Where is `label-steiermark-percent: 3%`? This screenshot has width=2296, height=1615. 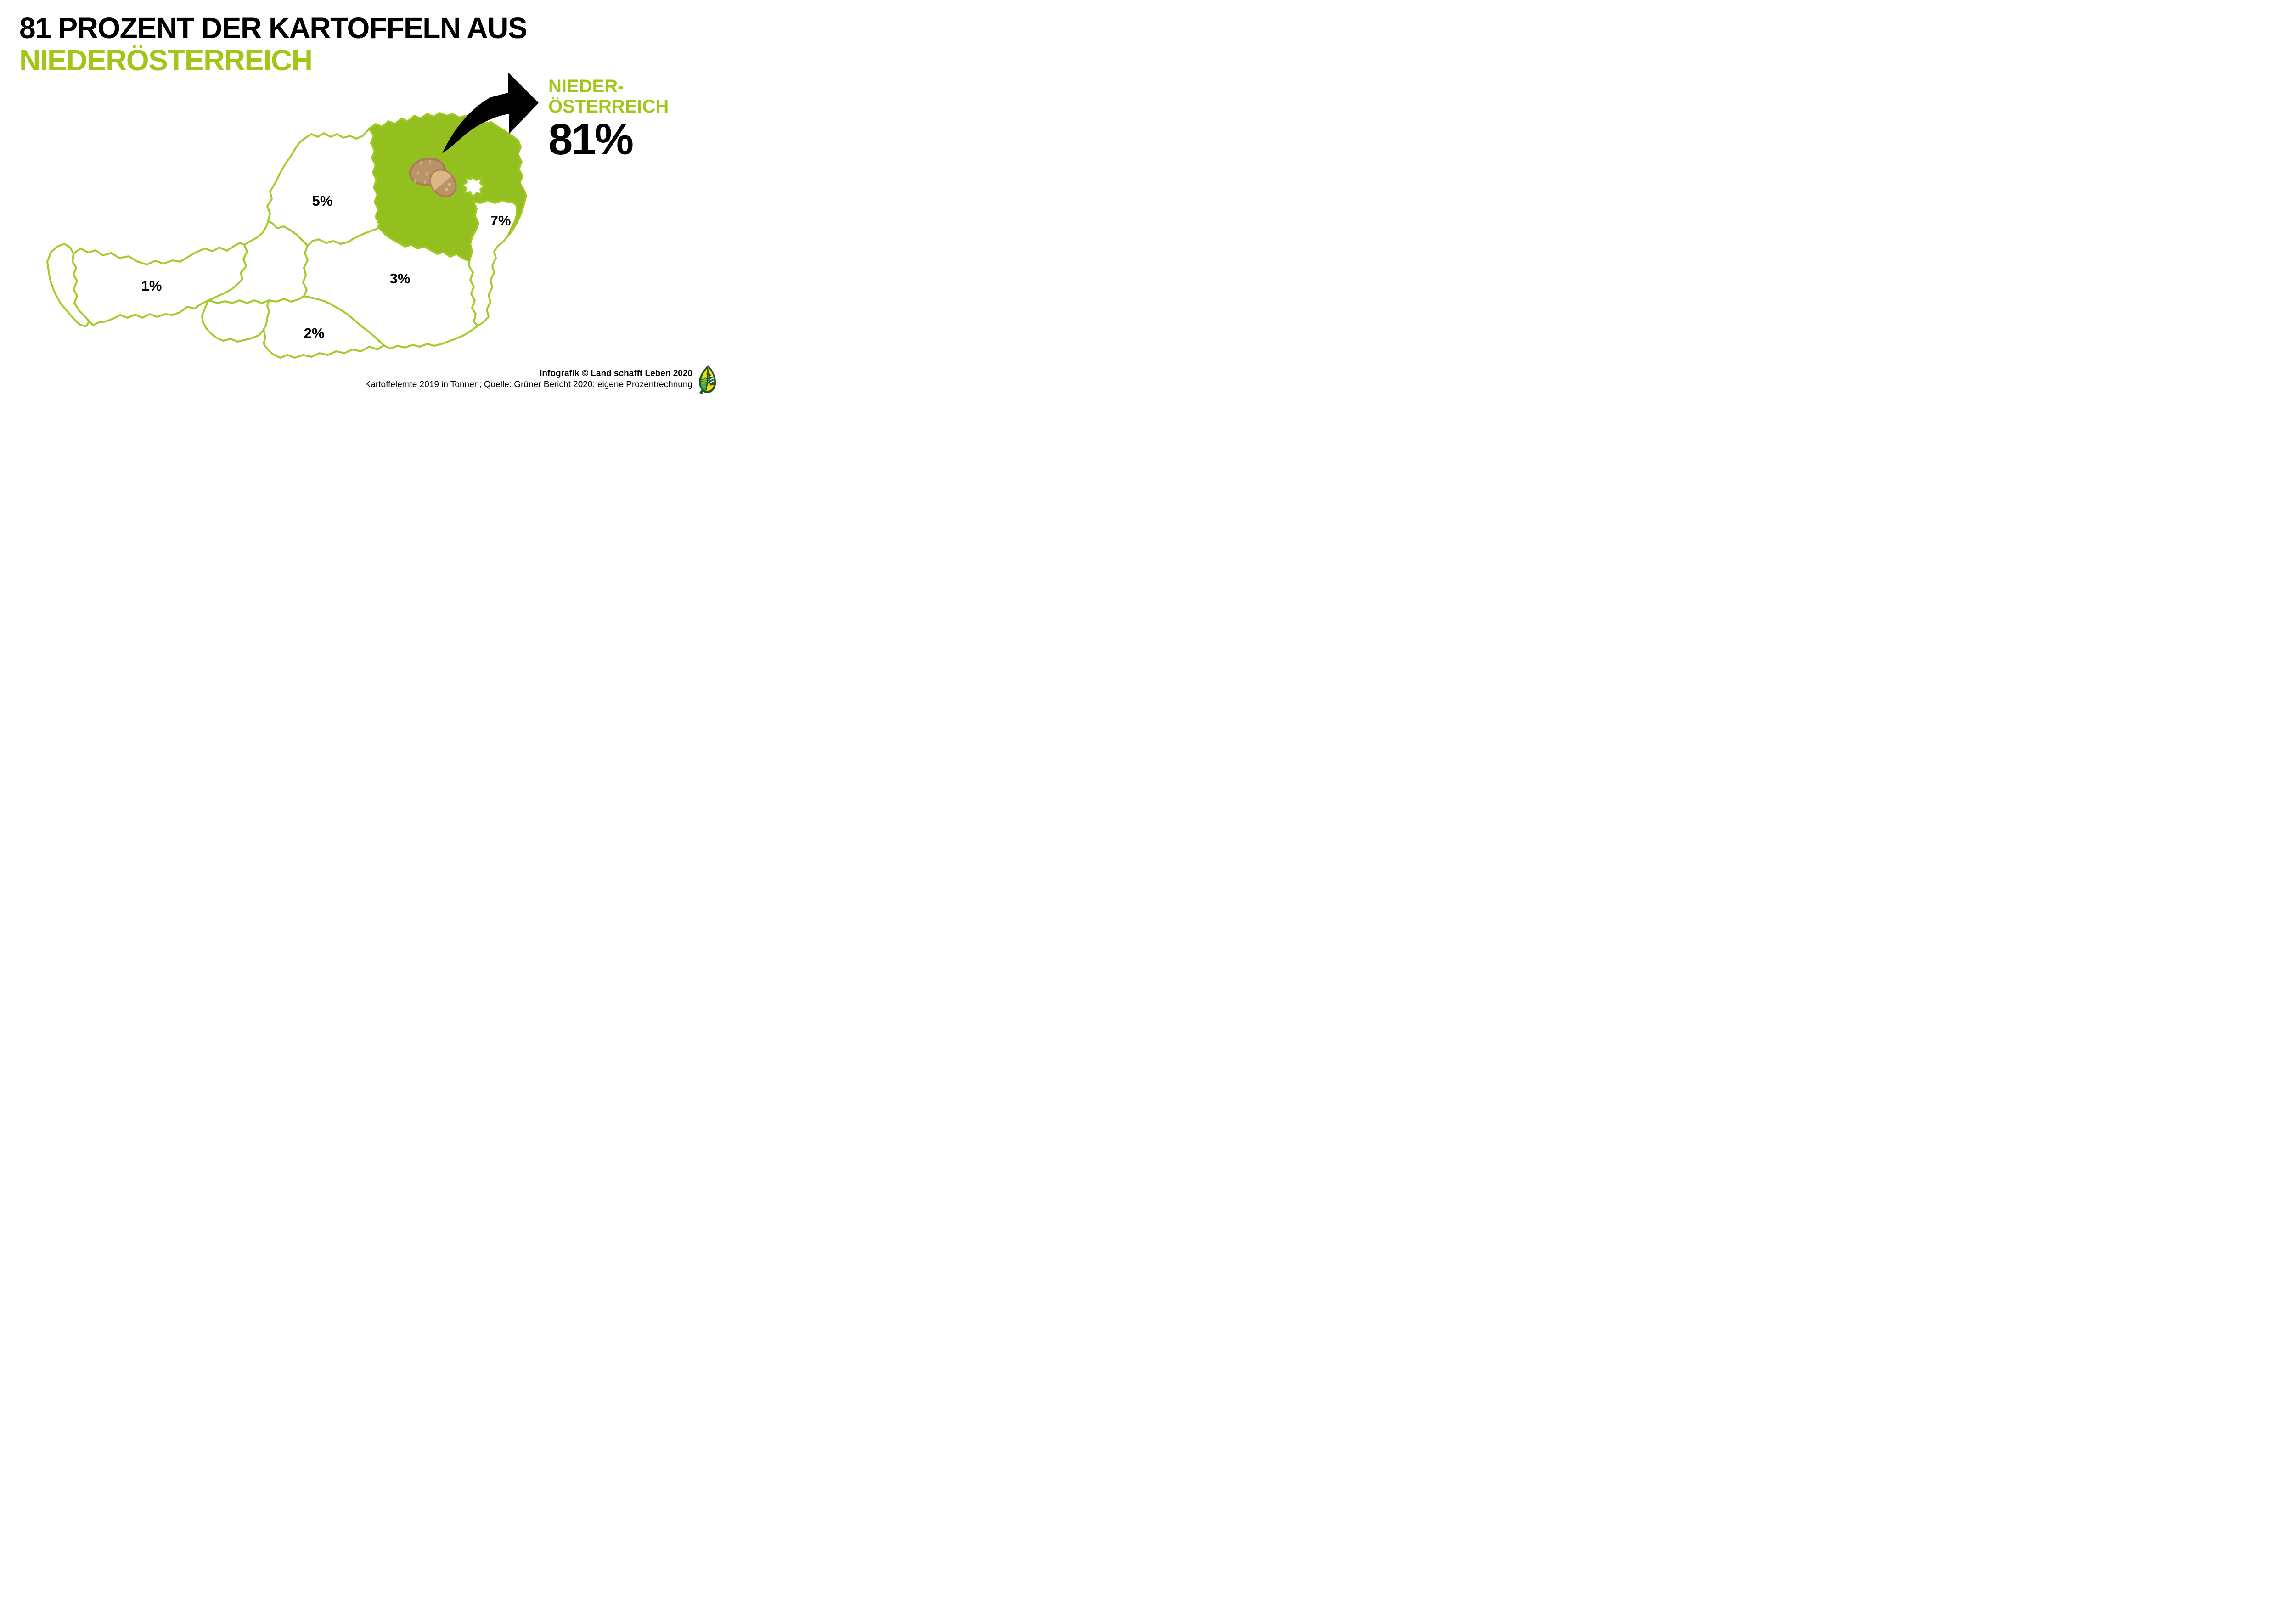 label-steiermark-percent: 3% is located at coordinates (400, 279).